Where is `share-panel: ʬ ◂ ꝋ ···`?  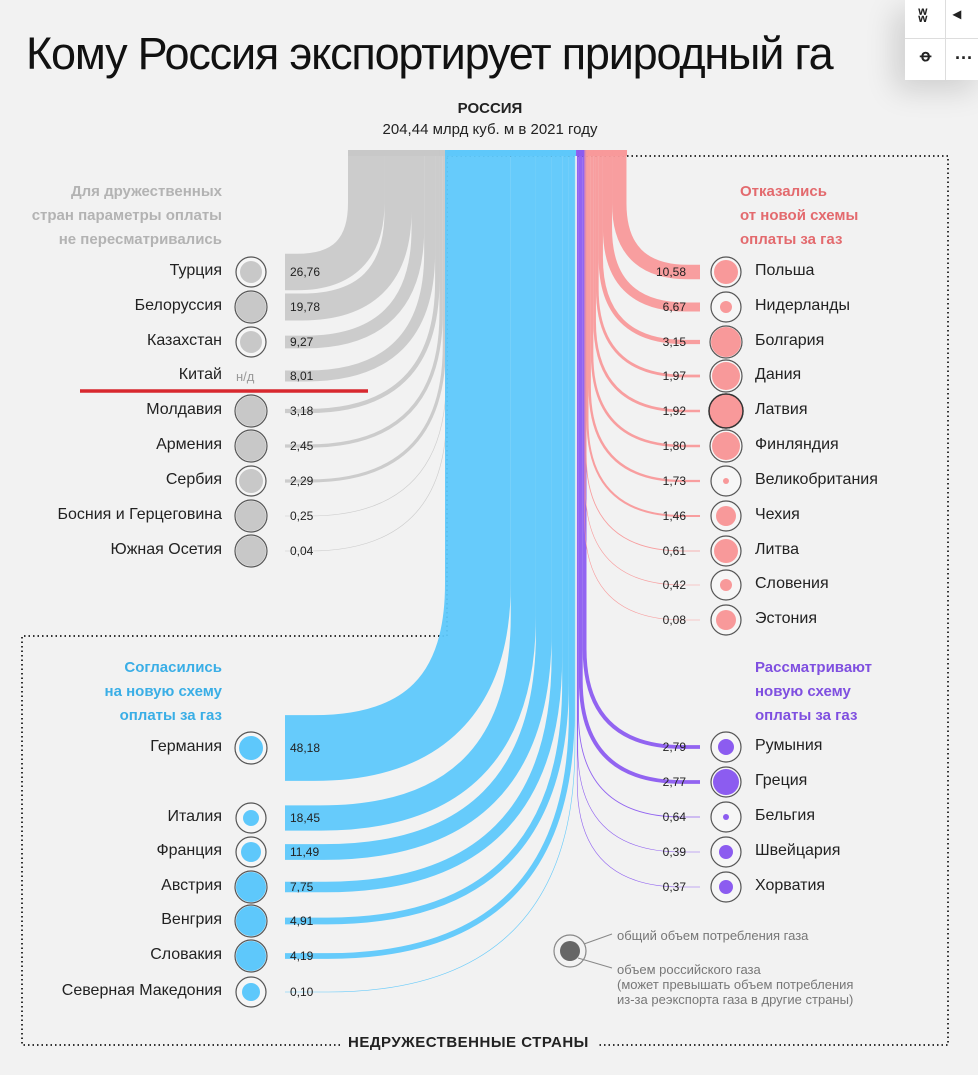
share-panel: ʬ ◂ ꝋ ··· is located at coordinates (941, 40).